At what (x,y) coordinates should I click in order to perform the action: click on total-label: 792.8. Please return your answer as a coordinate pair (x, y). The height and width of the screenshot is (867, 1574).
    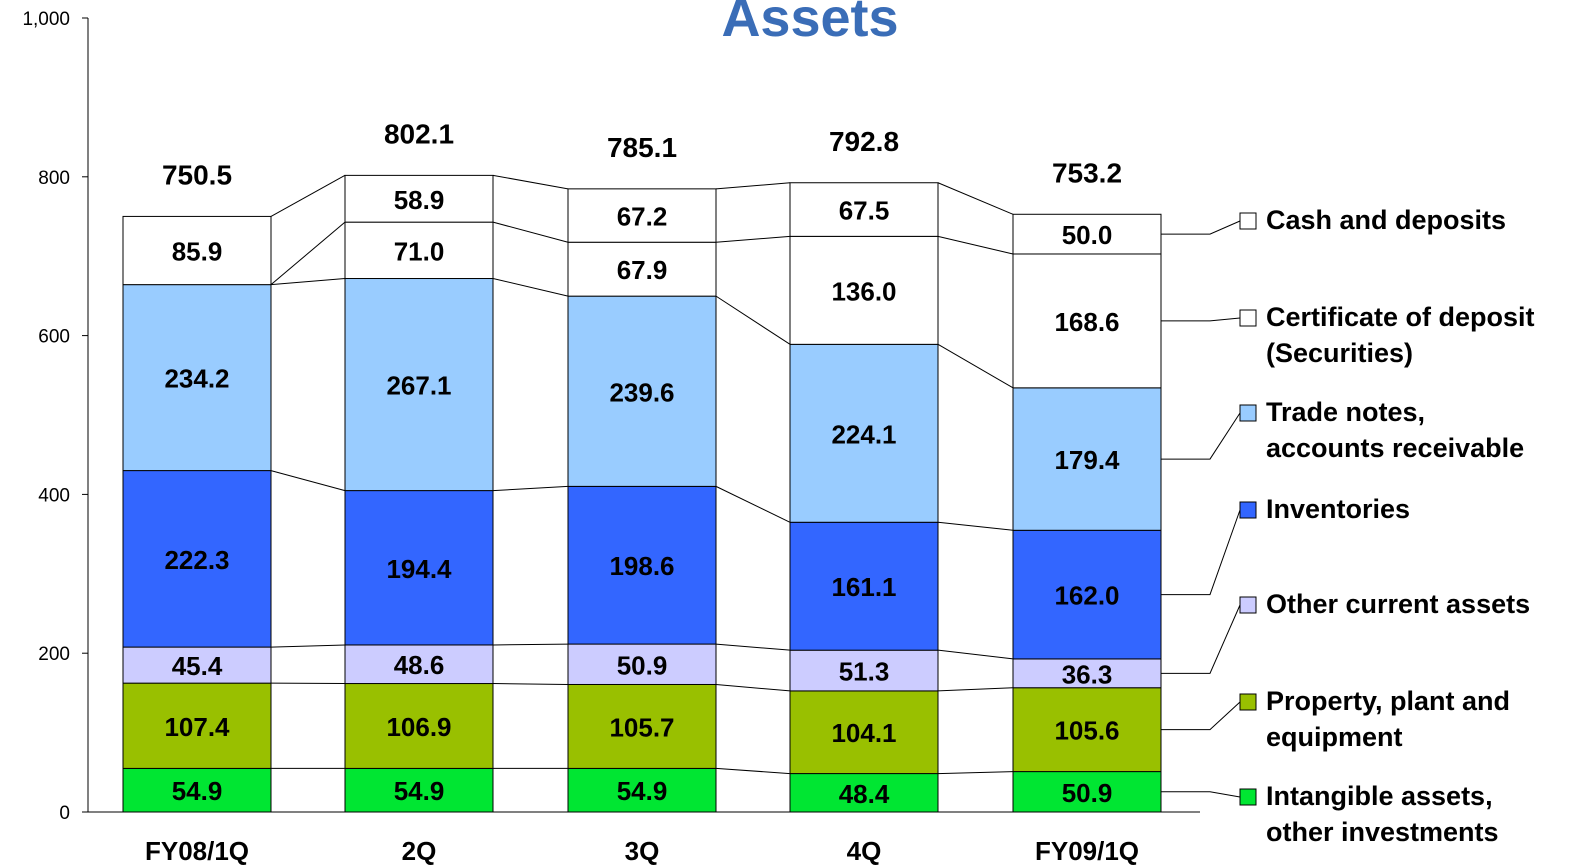
    Looking at the image, I should click on (864, 141).